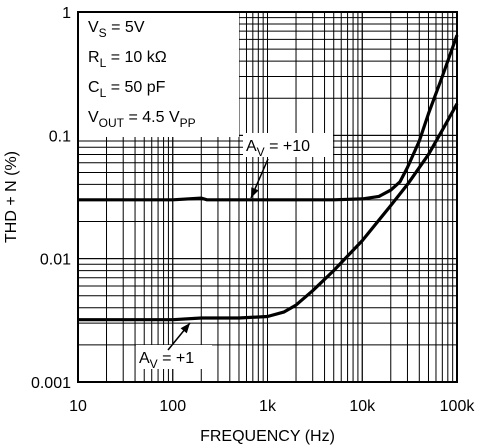 The width and height of the screenshot is (486, 447). What do you see at coordinates (166, 360) in the screenshot?
I see `label-av-1: AV = +1` at bounding box center [166, 360].